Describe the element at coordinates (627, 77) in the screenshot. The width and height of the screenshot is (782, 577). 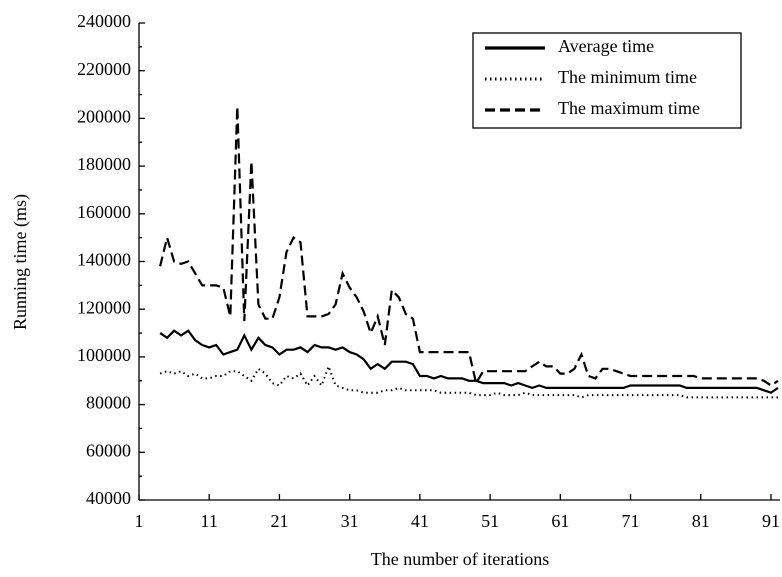
I see `legend-label: The minimum time` at that location.